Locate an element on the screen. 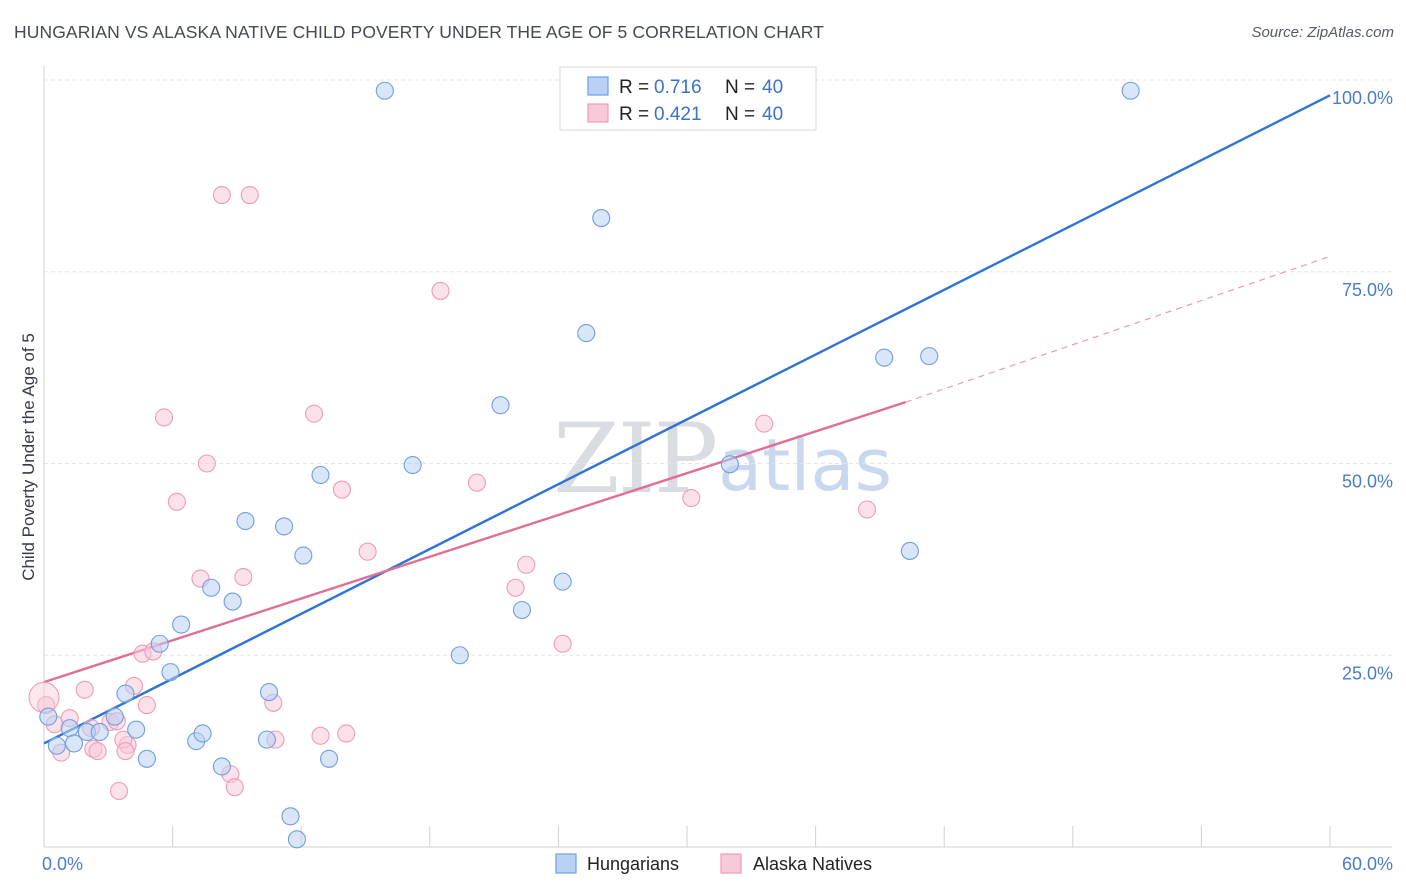 This screenshot has height=892, width=1406. legend-r-label-2: R = is located at coordinates (634, 114).